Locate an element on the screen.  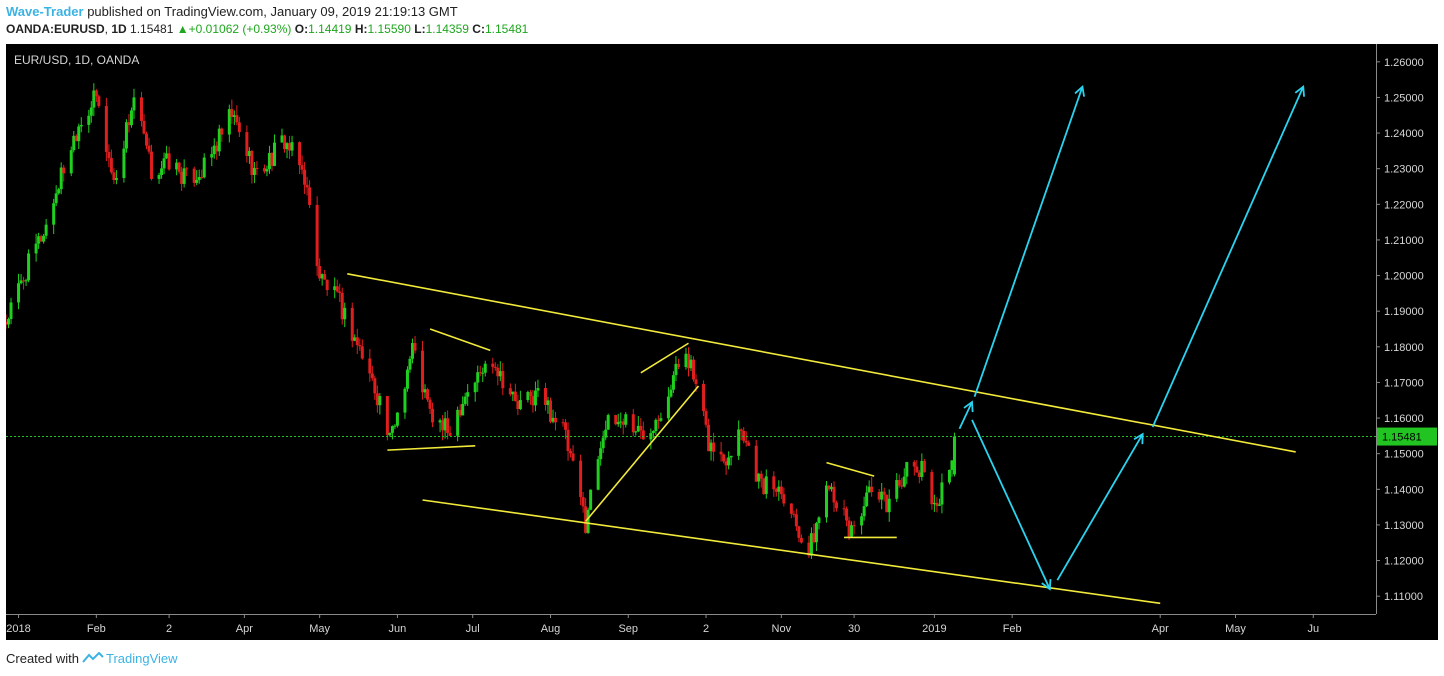
footer: Created with TradingView is located at coordinates (92, 659).